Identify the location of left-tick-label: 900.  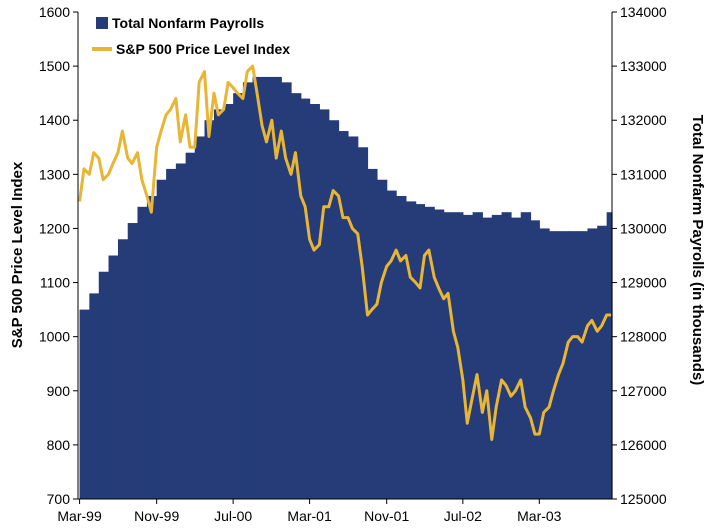
(59, 391).